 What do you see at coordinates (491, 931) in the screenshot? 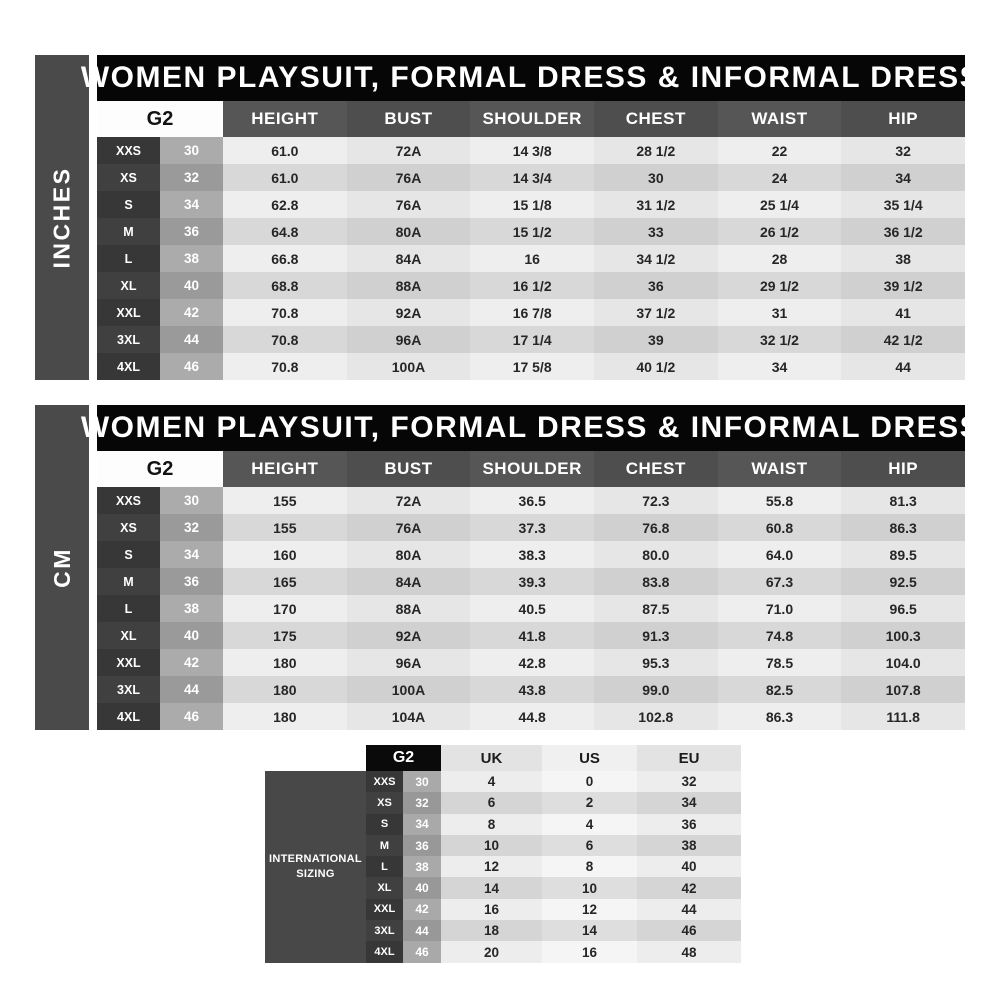
I see `measurement-value: 18` at bounding box center [491, 931].